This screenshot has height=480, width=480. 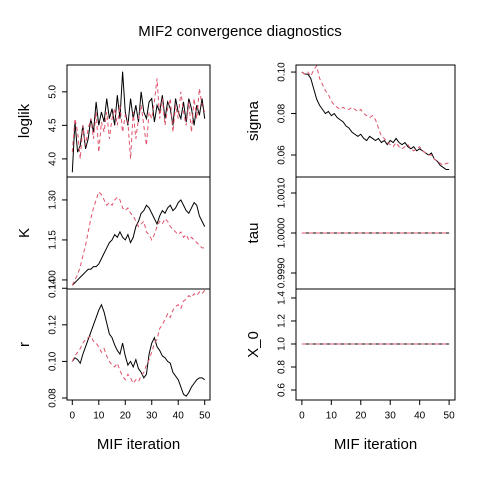 What do you see at coordinates (53, 325) in the screenshot?
I see `y-tick-label: 0.12` at bounding box center [53, 325].